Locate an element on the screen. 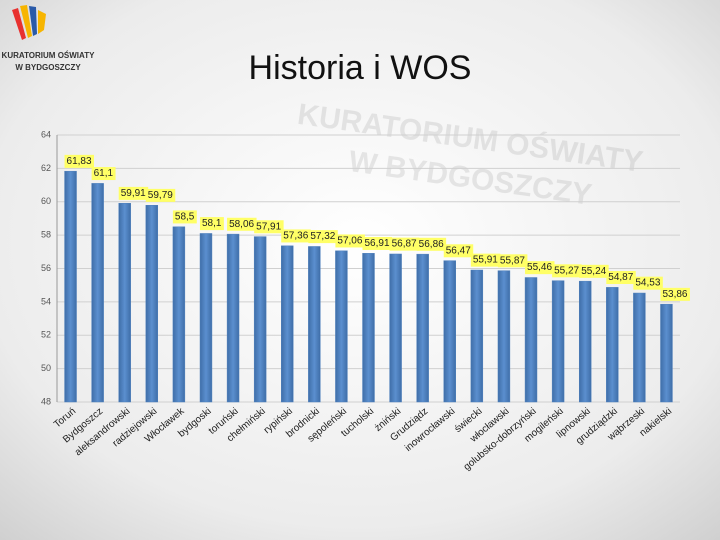  data-label-text: 58,1 is located at coordinates (212, 223).